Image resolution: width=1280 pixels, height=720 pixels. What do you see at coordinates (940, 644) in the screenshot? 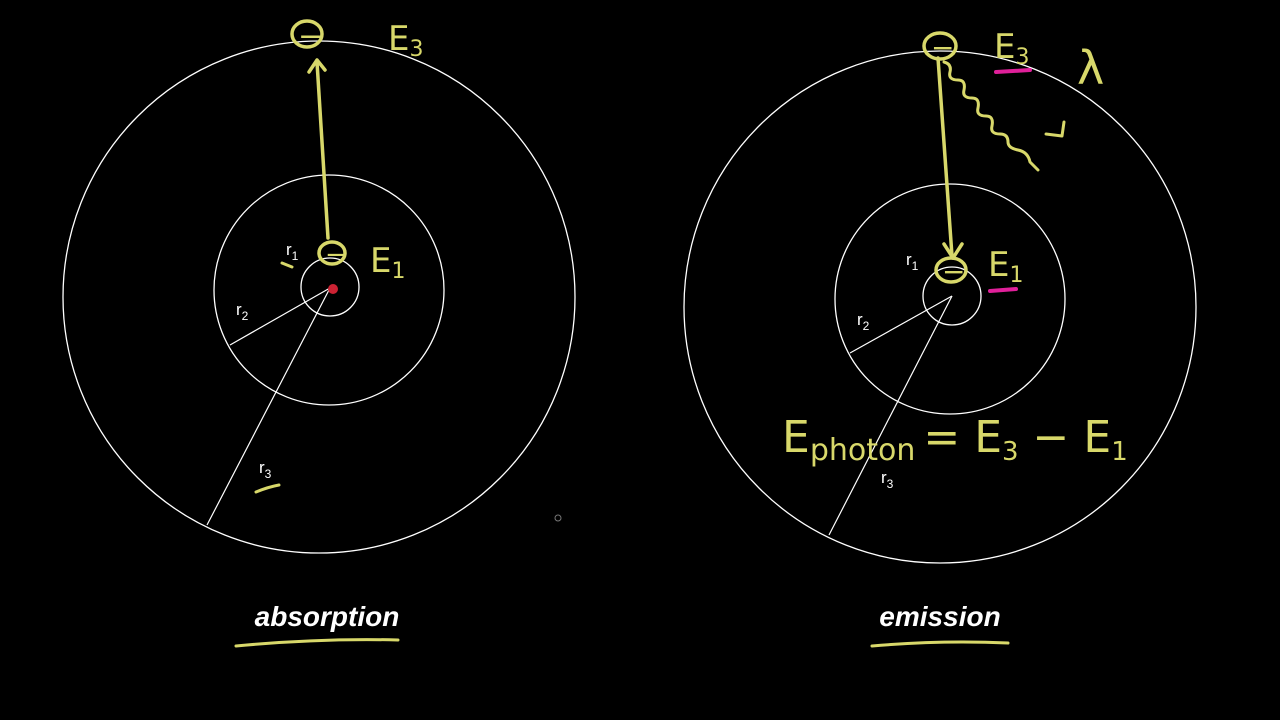
I see `underline-emission` at bounding box center [940, 644].